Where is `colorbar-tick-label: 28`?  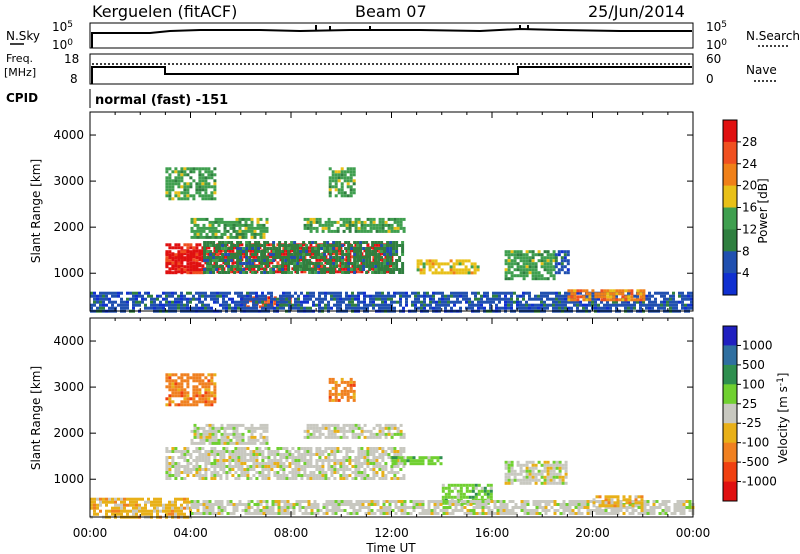 colorbar-tick-label: 28 is located at coordinates (749, 142).